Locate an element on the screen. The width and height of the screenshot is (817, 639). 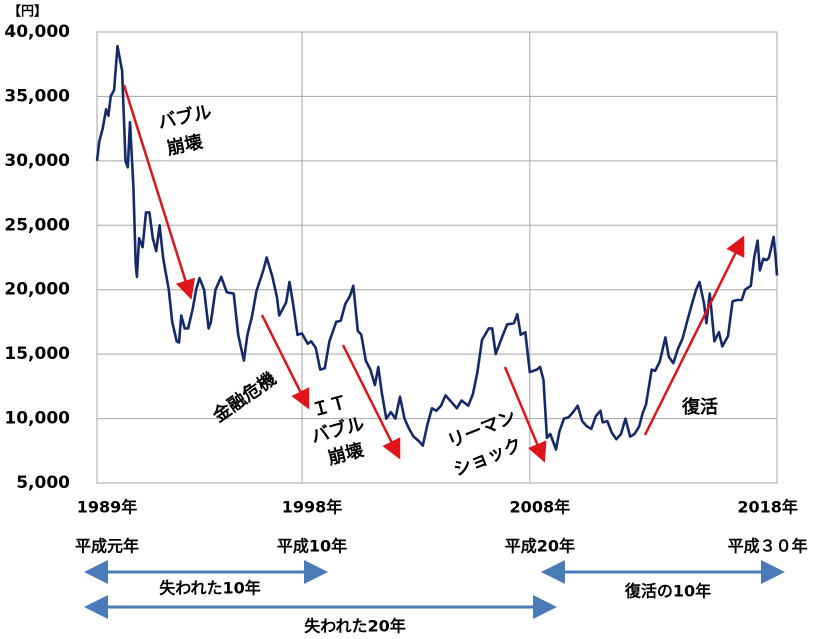
annotation-text: ＩＴ is located at coordinates (330, 407).